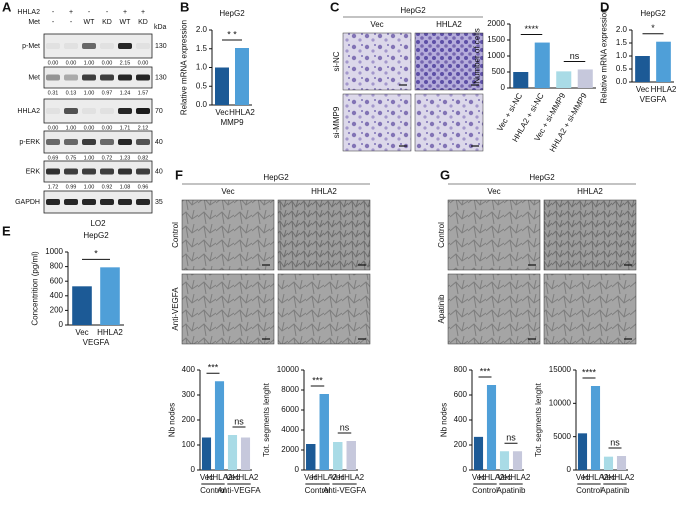  Describe the element at coordinates (57, 266) in the screenshot. I see `y-tick-label: 800` at that location.